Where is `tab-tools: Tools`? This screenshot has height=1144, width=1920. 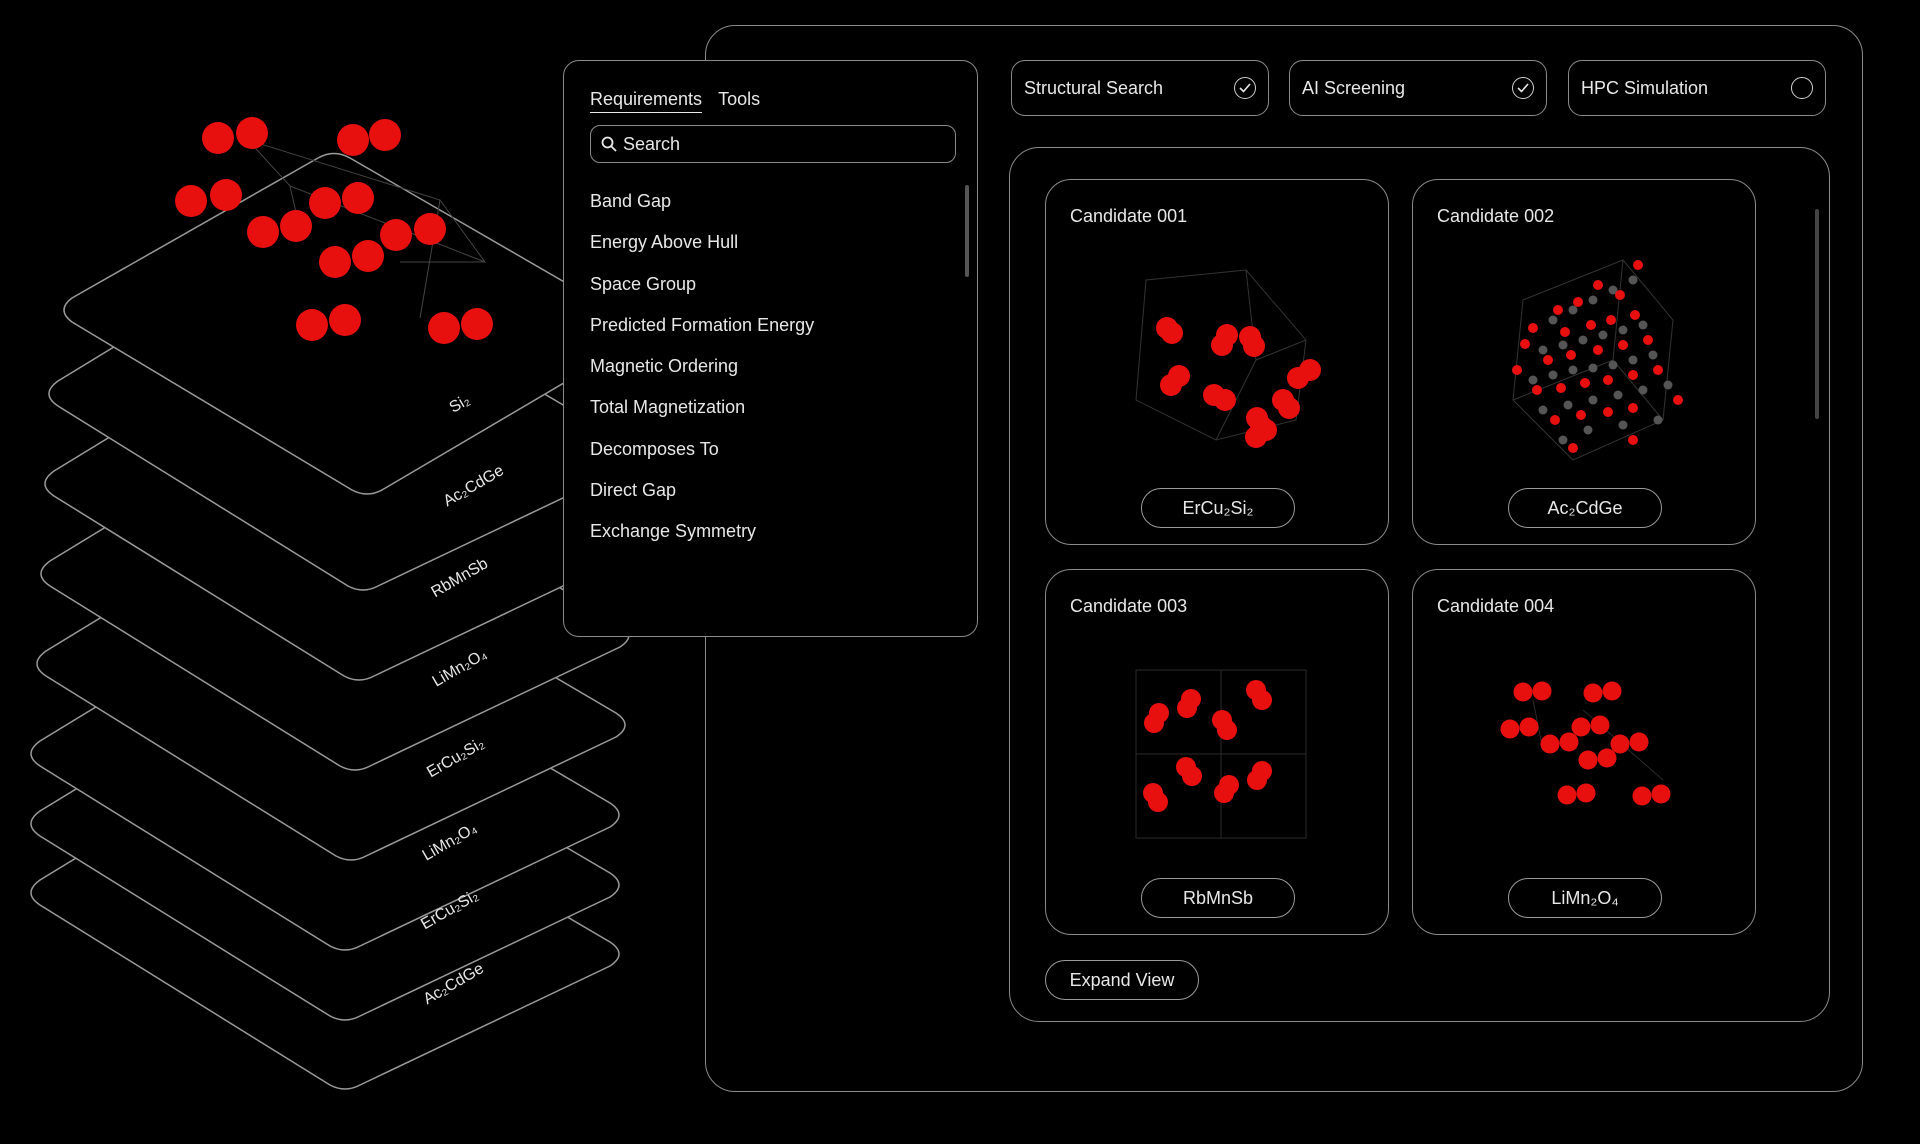 tab-tools: Tools is located at coordinates (739, 99).